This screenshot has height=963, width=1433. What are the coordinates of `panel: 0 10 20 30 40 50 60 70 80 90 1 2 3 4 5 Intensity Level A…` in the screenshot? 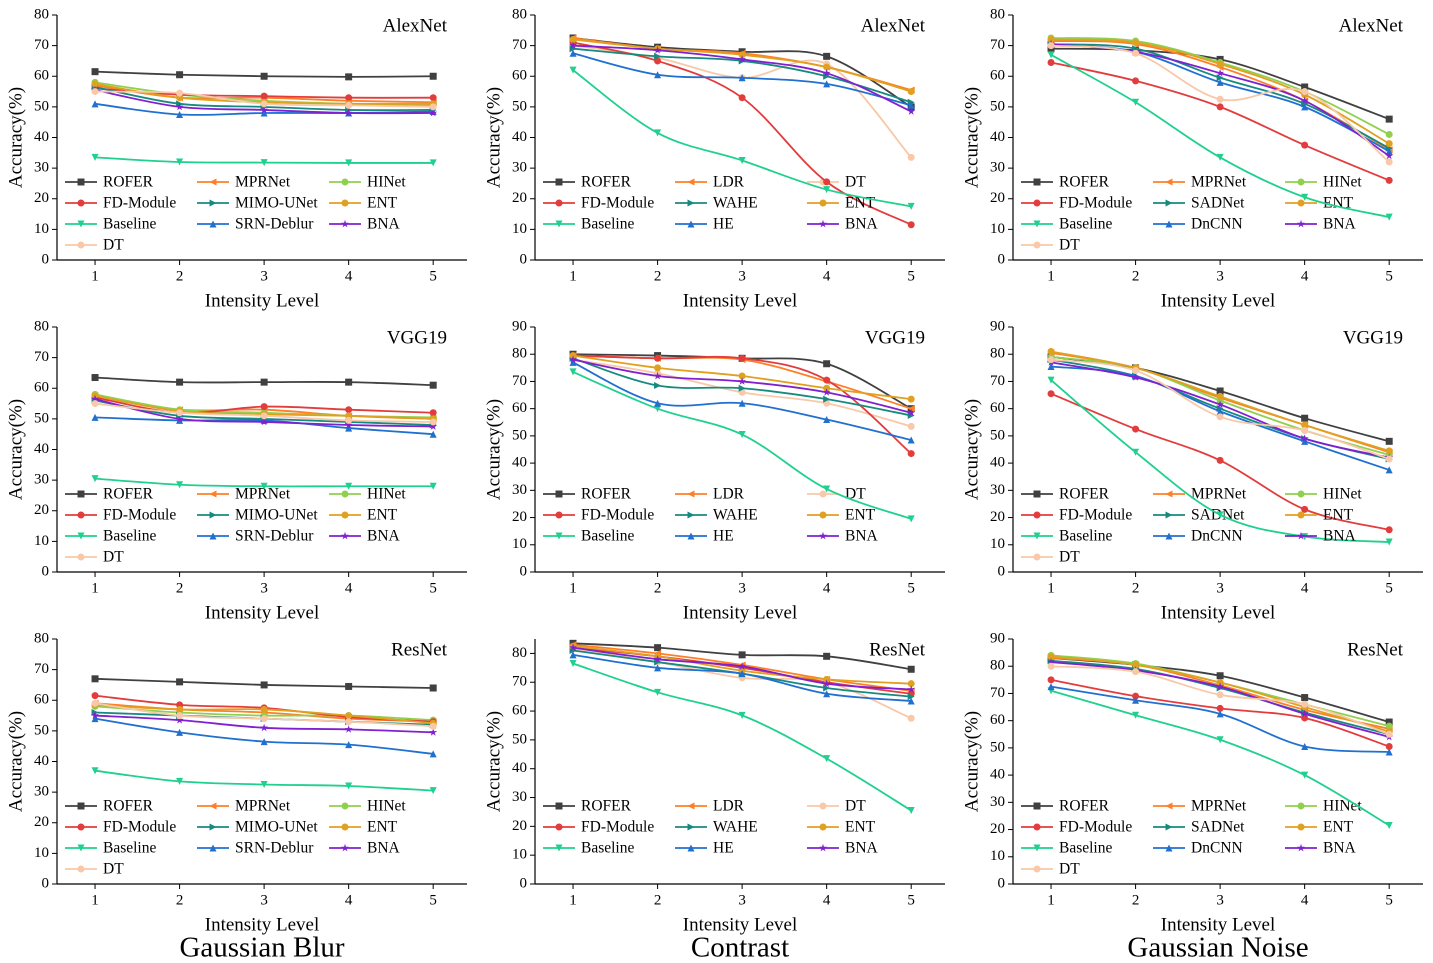 It's located at (714, 470).